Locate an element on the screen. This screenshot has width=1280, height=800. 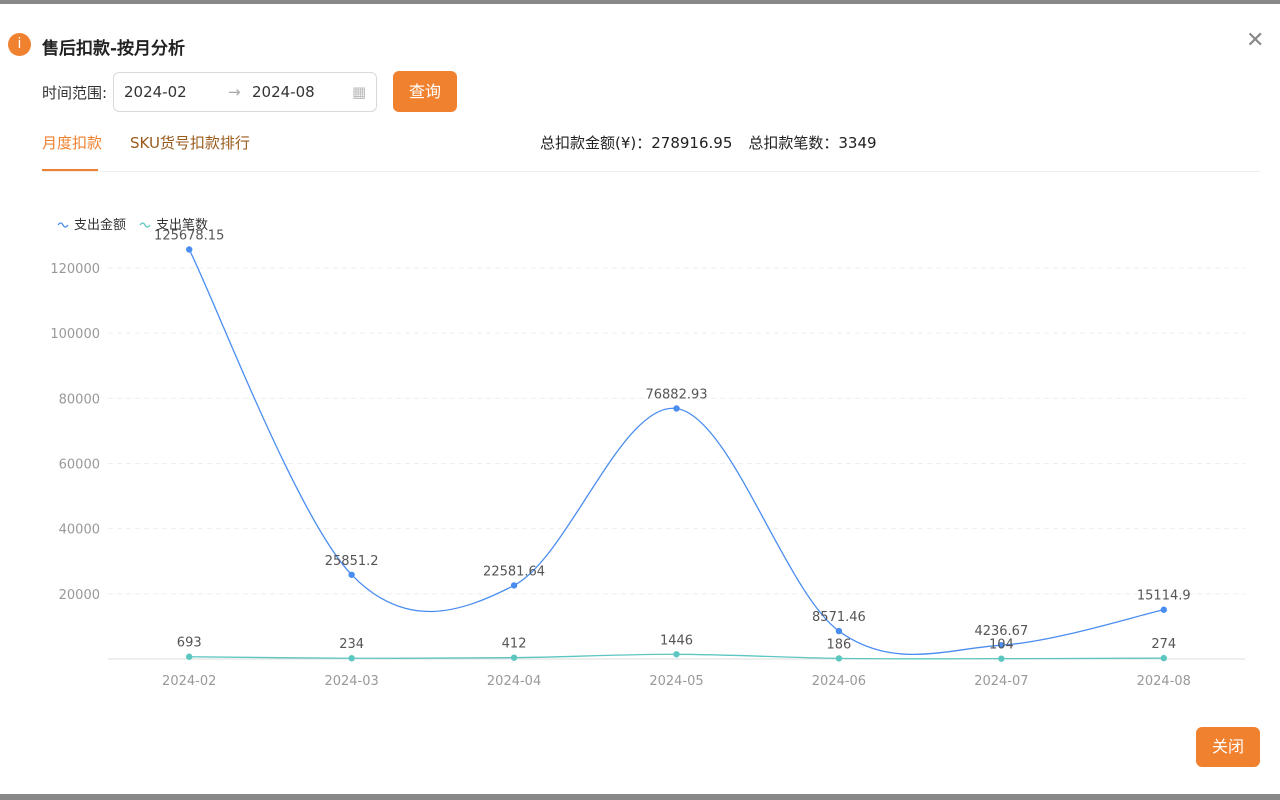
data-label: 693 is located at coordinates (189, 643).